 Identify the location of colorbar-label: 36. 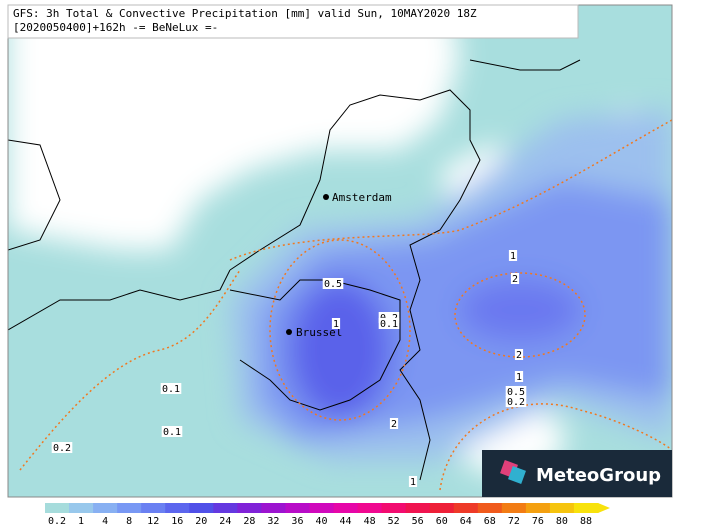
(297, 521).